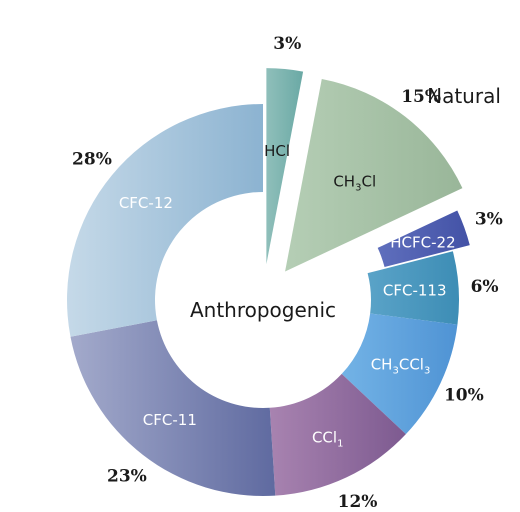 This screenshot has height=512, width=520. I want to click on percent-label-ccl4: 12%, so click(358, 502).